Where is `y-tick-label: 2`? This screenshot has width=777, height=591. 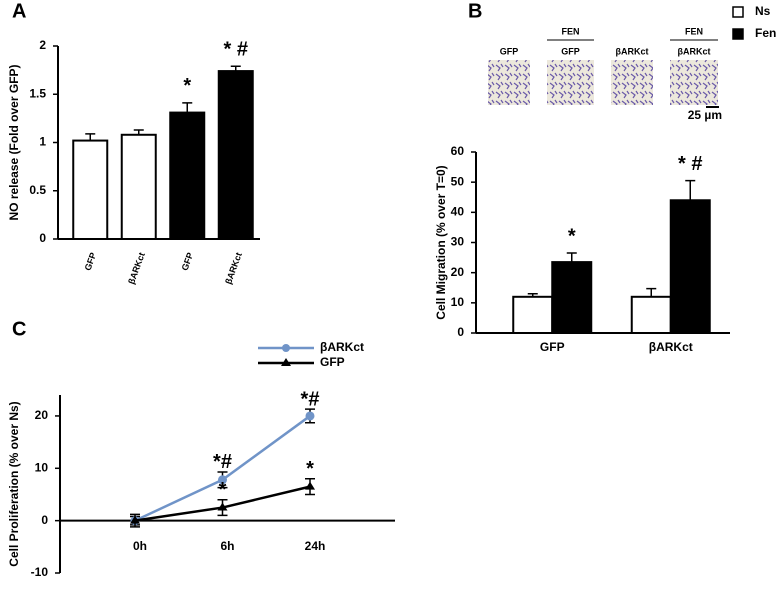 y-tick-label: 2 is located at coordinates (42, 45).